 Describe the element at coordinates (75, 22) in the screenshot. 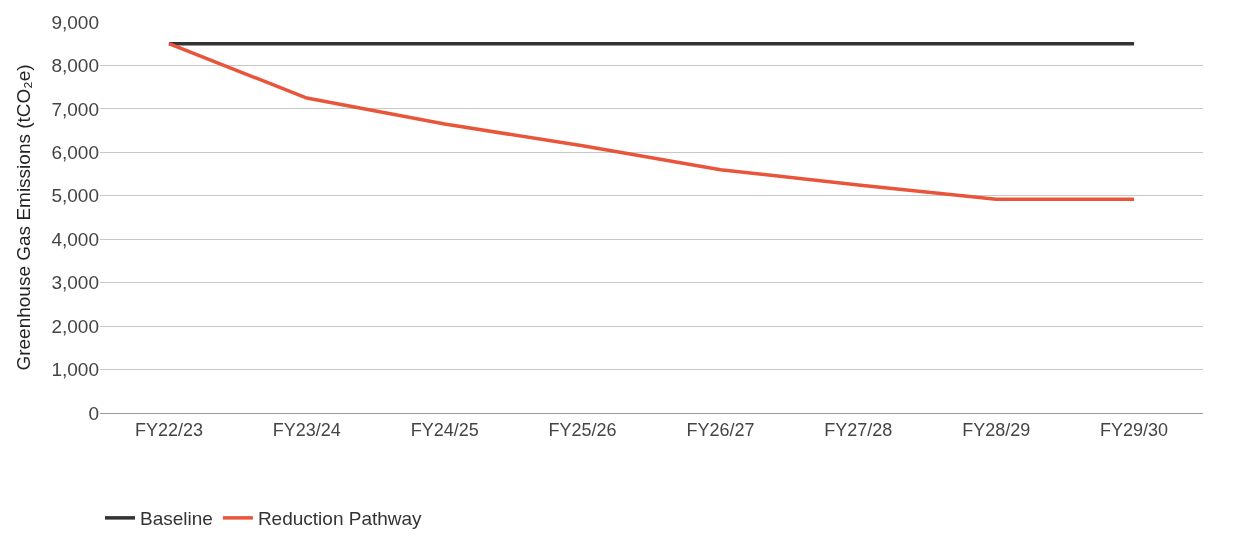

I see `y-tick-label: 9,000` at that location.